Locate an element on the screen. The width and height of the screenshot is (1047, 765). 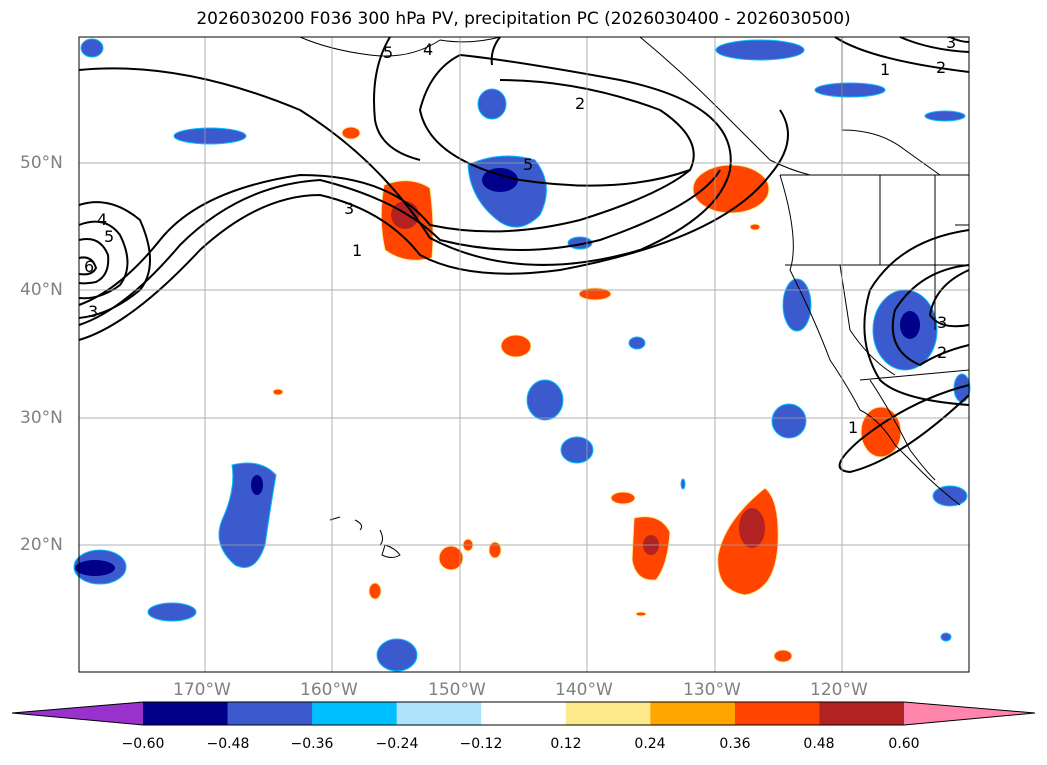
lon-label-130w: 130°W is located at coordinates (712, 690).